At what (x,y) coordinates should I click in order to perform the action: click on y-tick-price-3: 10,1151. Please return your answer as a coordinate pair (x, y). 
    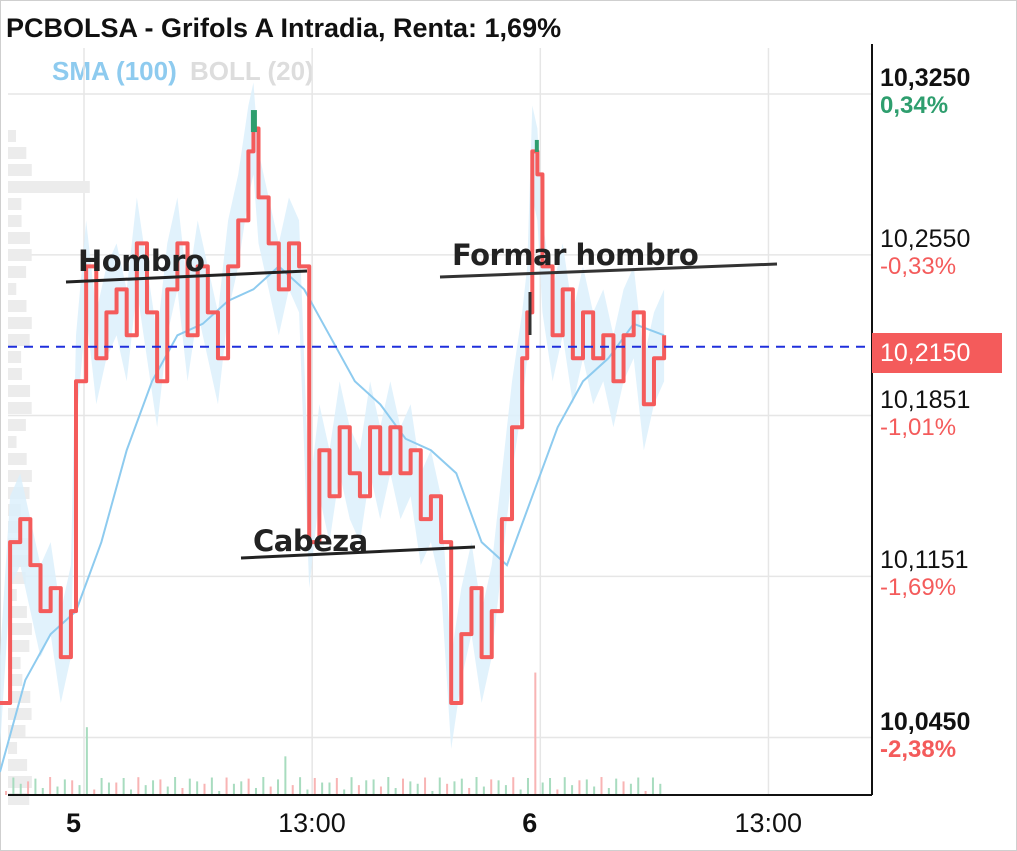
    Looking at the image, I should click on (924, 560).